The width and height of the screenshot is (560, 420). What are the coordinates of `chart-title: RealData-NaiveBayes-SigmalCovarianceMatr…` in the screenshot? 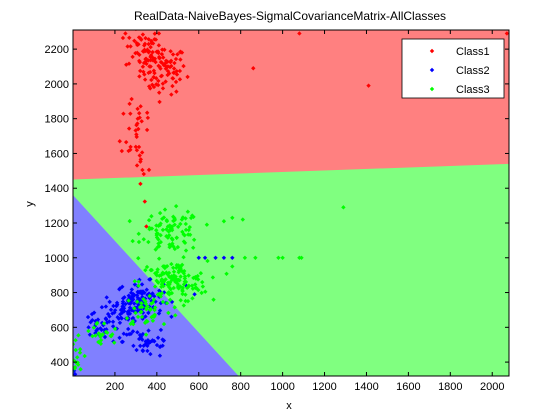 It's located at (290, 16).